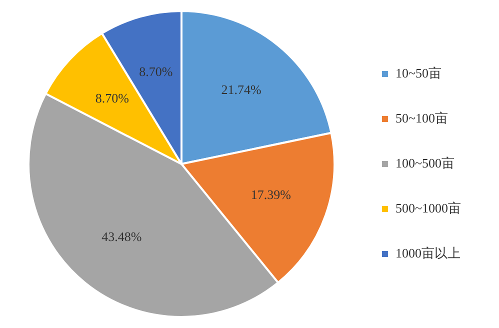 The image size is (499, 328). What do you see at coordinates (427, 252) in the screenshot?
I see `legend-label: 1000亩以上` at bounding box center [427, 252].